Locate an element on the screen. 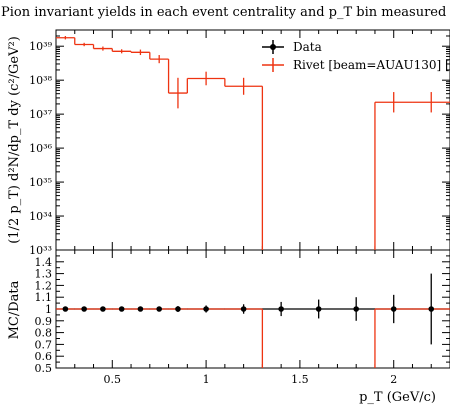 This screenshot has width=450, height=406. legend: Data Rivet [beam=AUAU130] [c is located at coordinates (356, 56).